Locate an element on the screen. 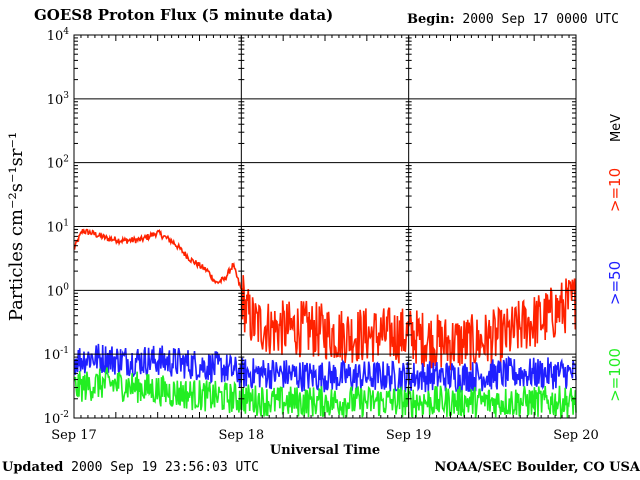 The height and width of the screenshot is (480, 640). series-line-ge100 is located at coordinates (325, 393).